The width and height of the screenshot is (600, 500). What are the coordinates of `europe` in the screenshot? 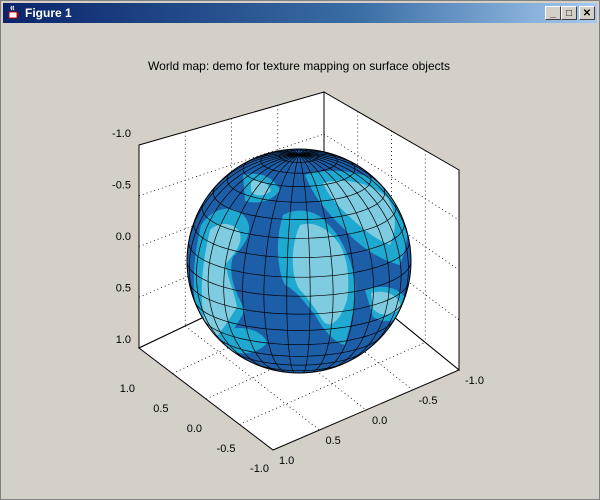 It's located at (359, 212).